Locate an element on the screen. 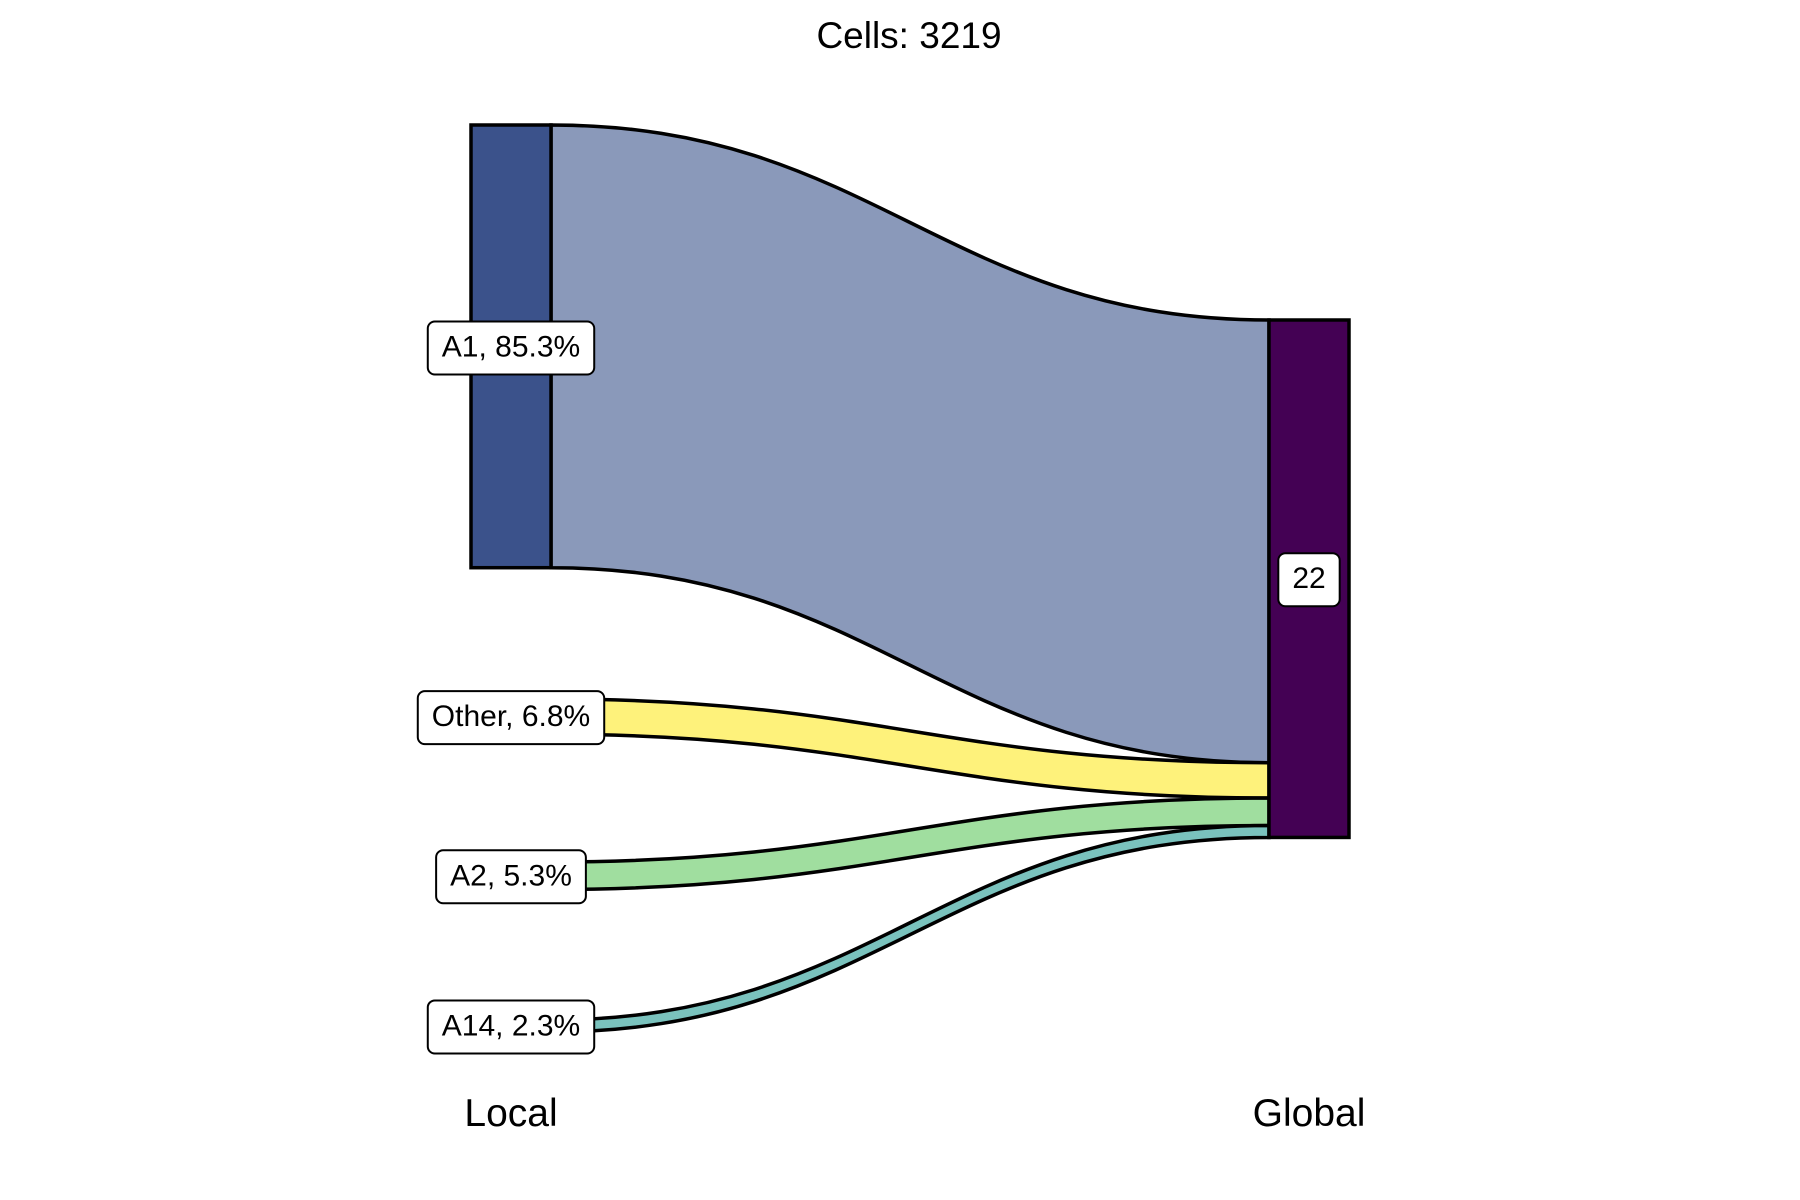 Image resolution: width=1800 pixels, height=1200 pixels. label-other-text: Other, 6.8% is located at coordinates (511, 716).